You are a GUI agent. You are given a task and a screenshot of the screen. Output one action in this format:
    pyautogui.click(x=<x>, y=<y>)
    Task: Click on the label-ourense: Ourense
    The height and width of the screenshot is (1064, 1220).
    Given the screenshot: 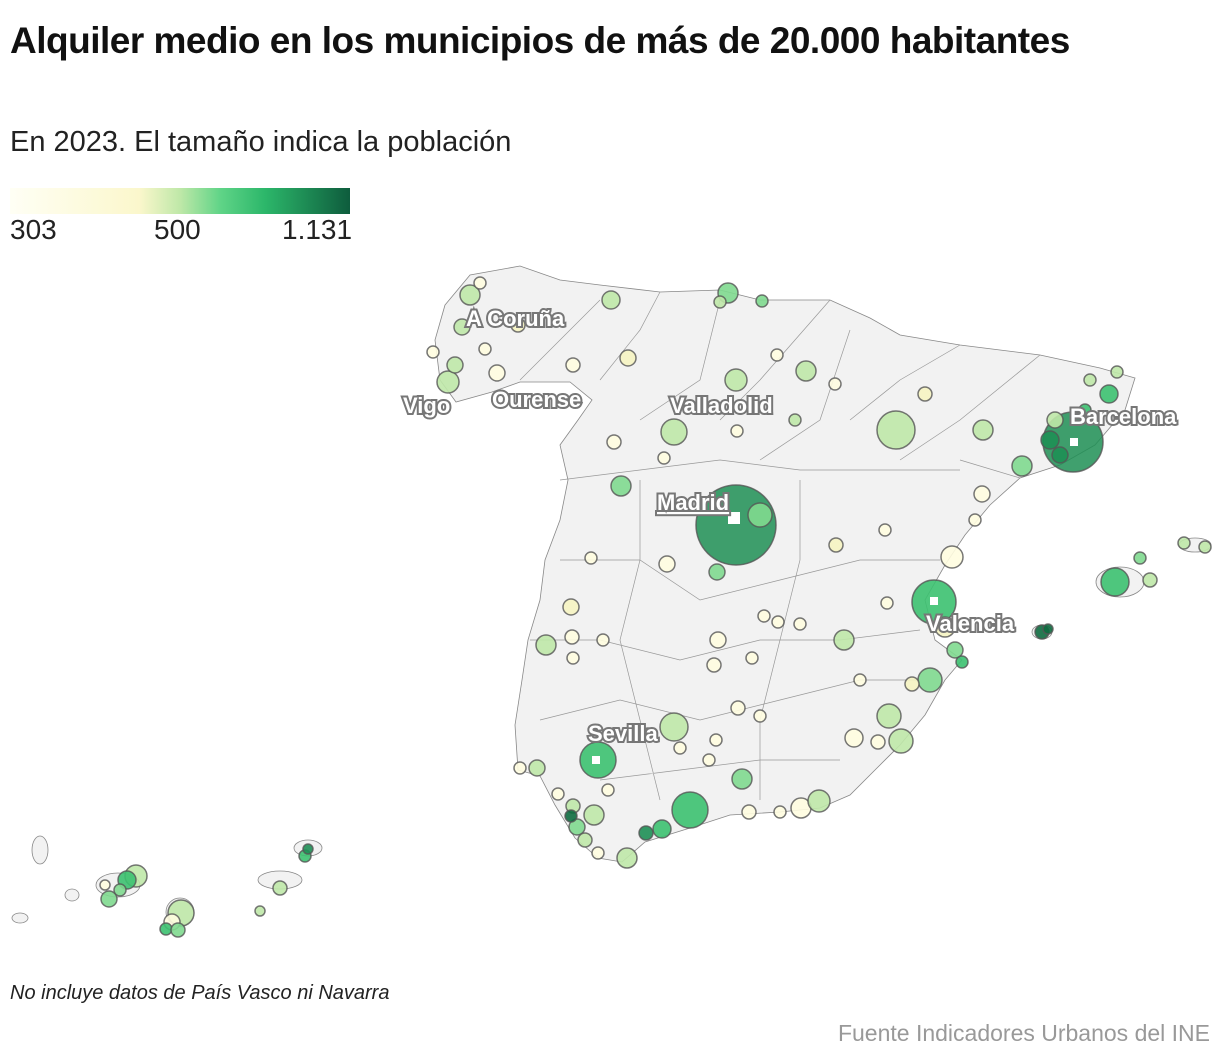 What is the action you would take?
    pyautogui.click(x=536, y=399)
    